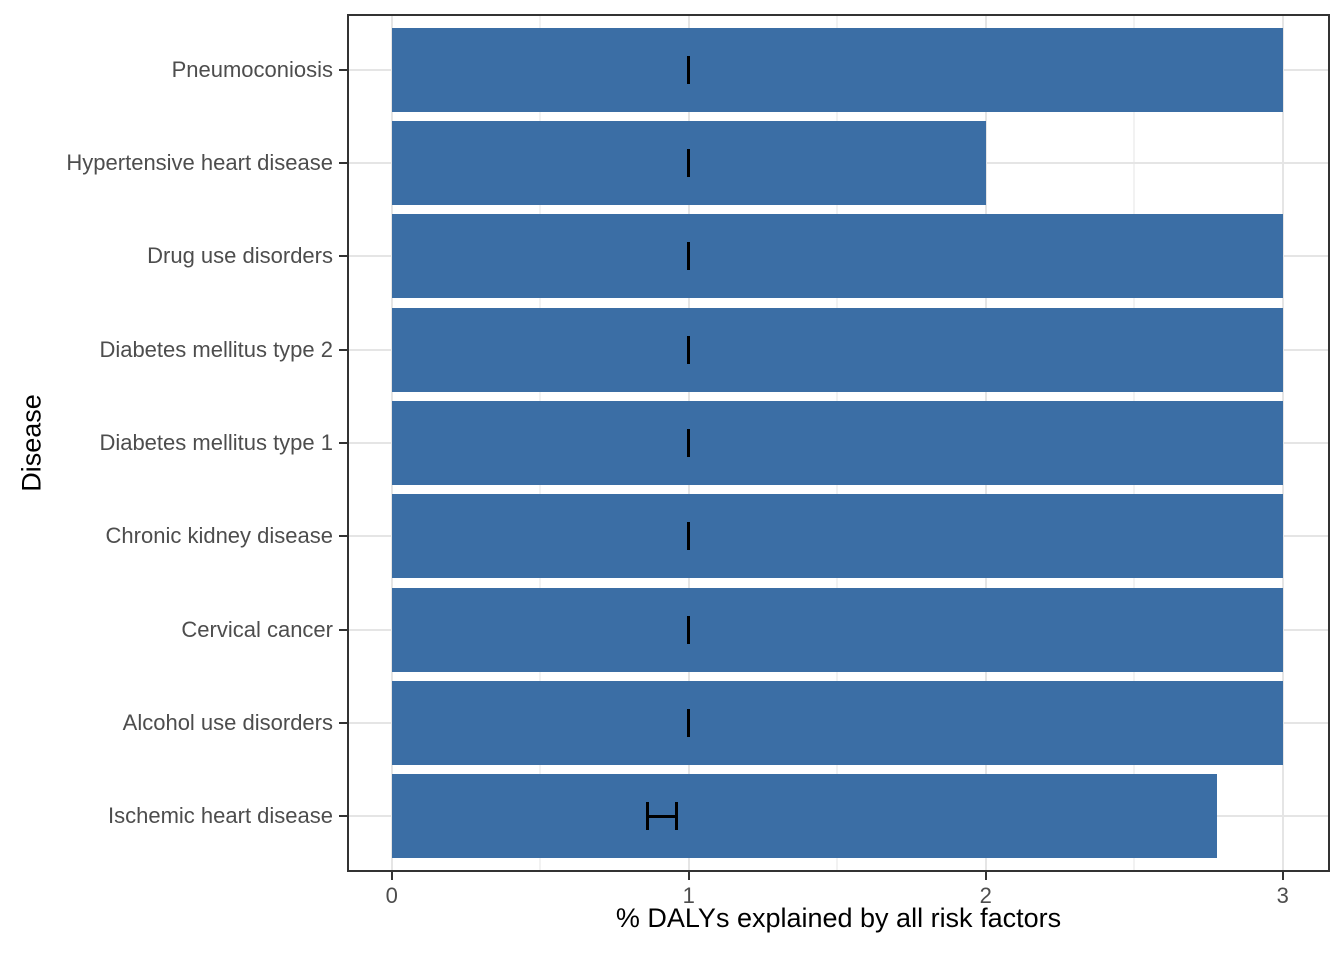 The height and width of the screenshot is (960, 1344). Describe the element at coordinates (220, 816) in the screenshot. I see `y-tick-label: Ischemic heart disease` at that location.